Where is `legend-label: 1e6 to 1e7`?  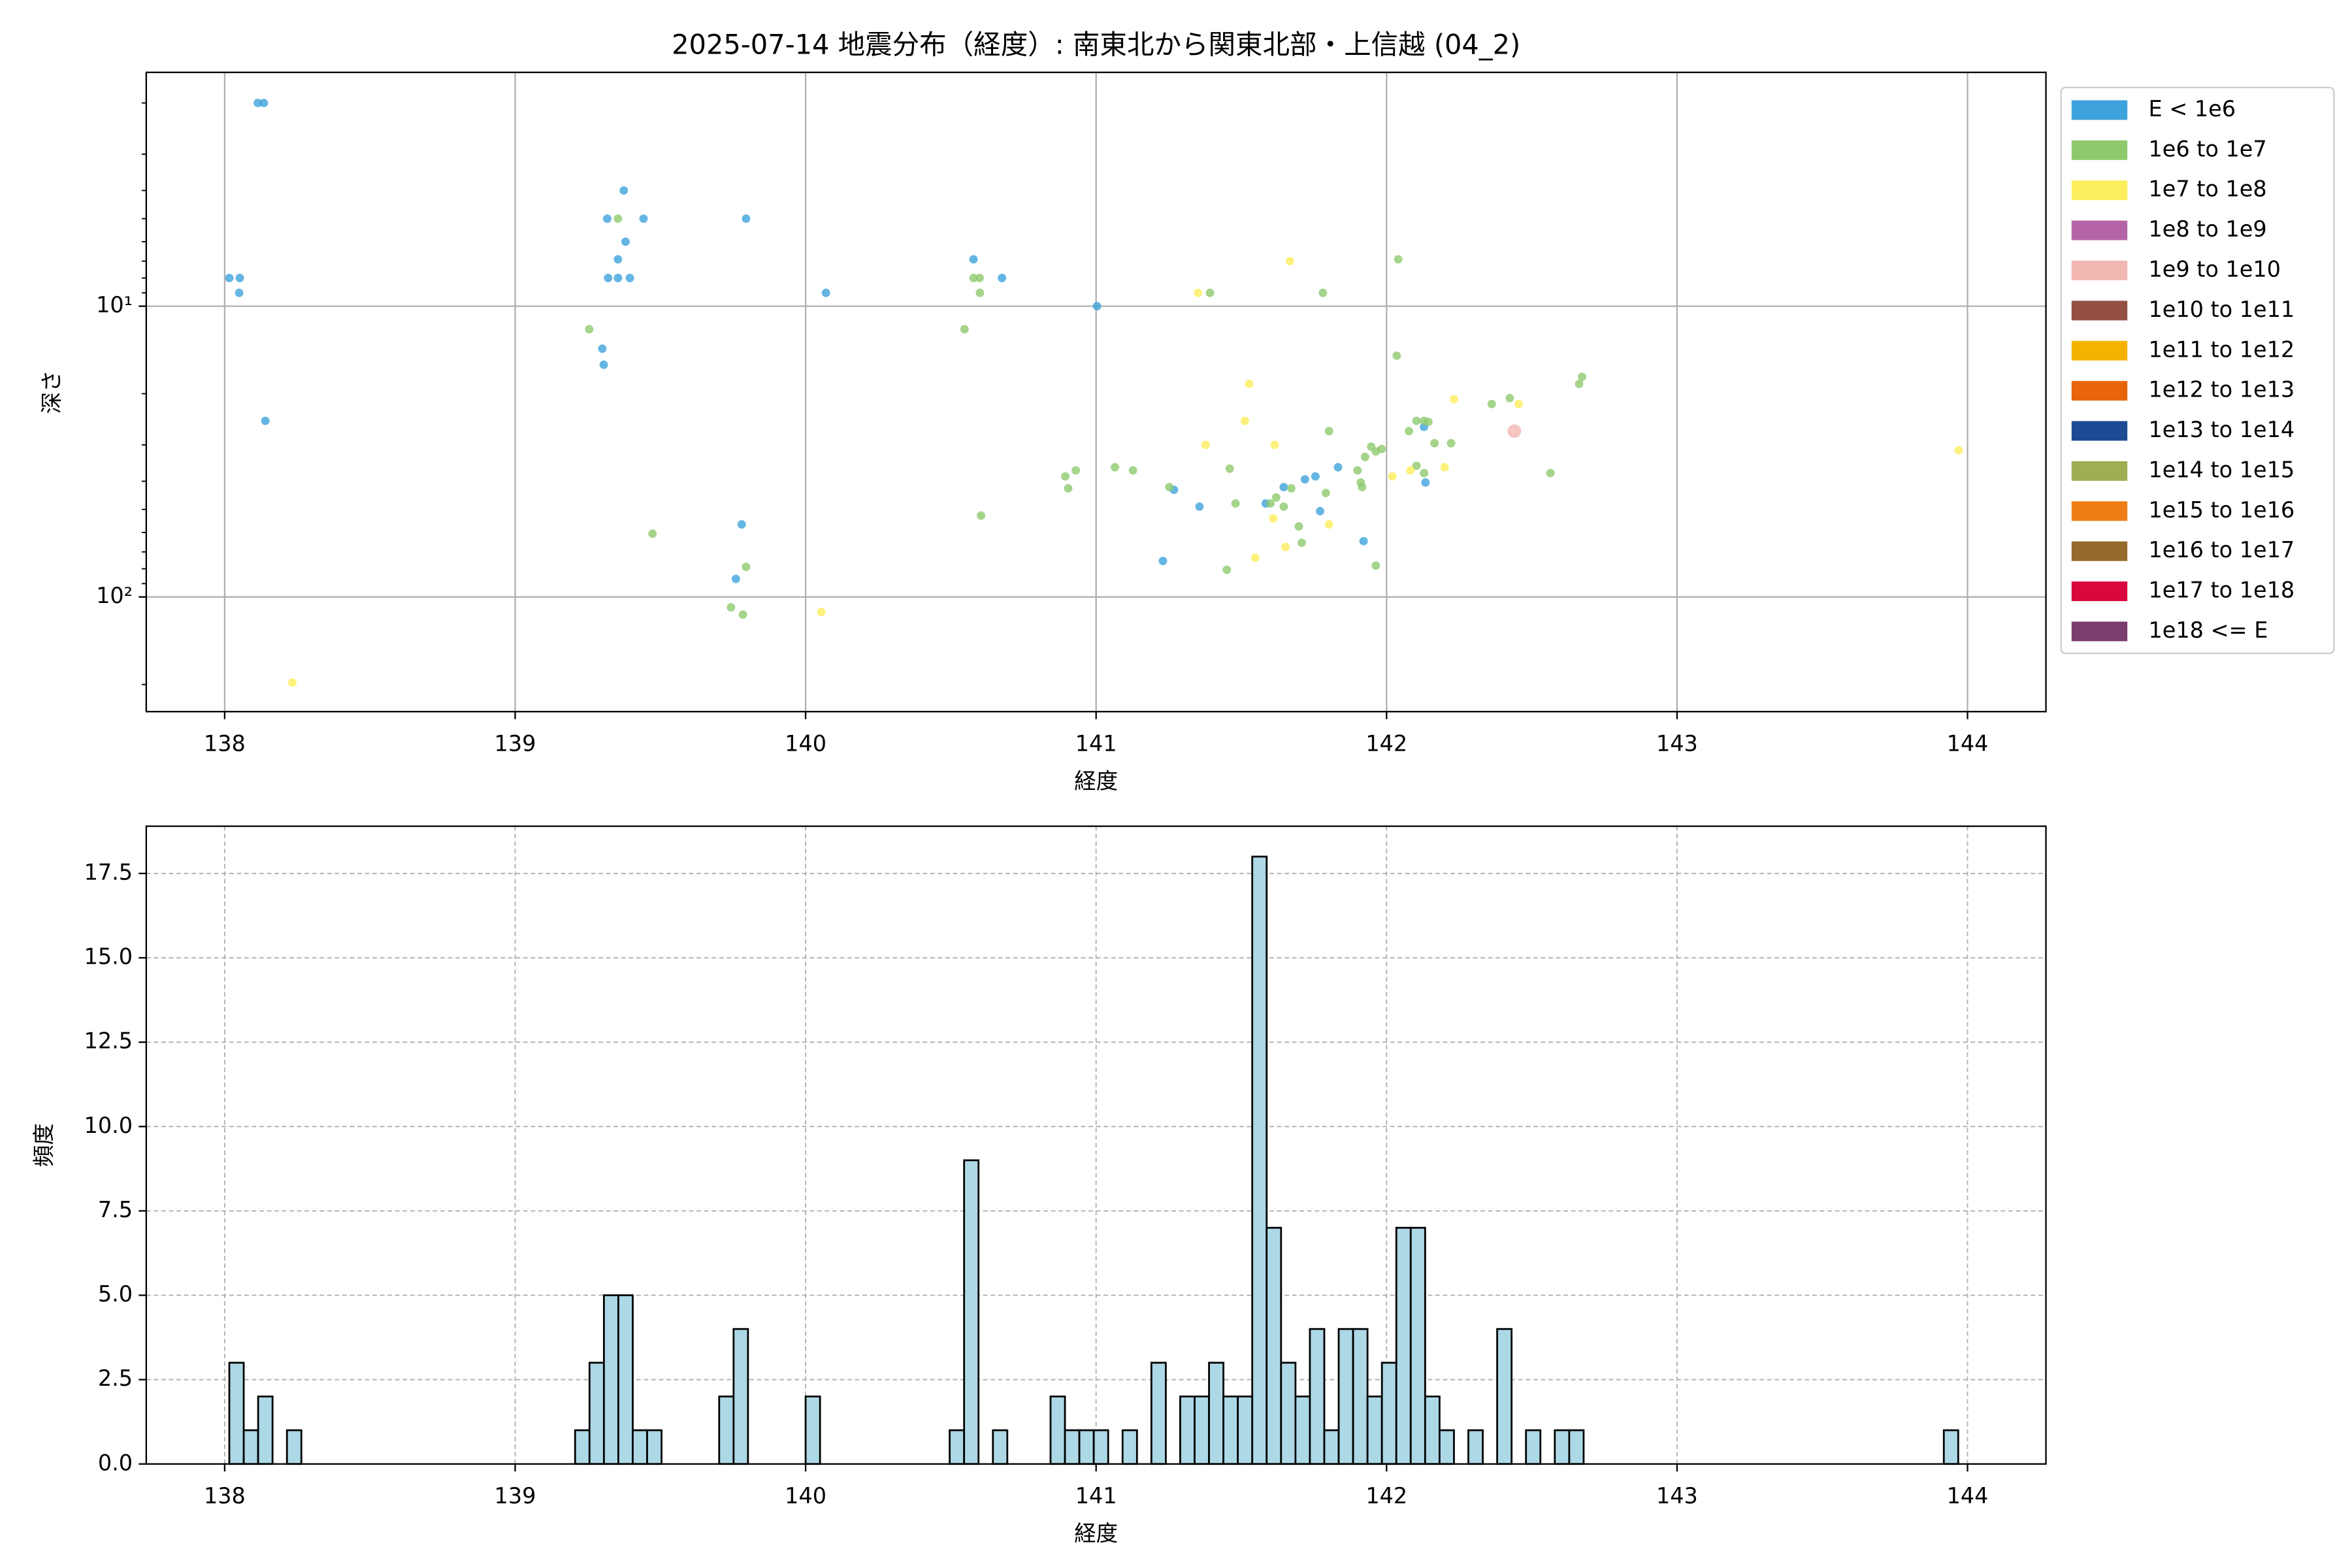 legend-label: 1e6 to 1e7 is located at coordinates (2207, 148).